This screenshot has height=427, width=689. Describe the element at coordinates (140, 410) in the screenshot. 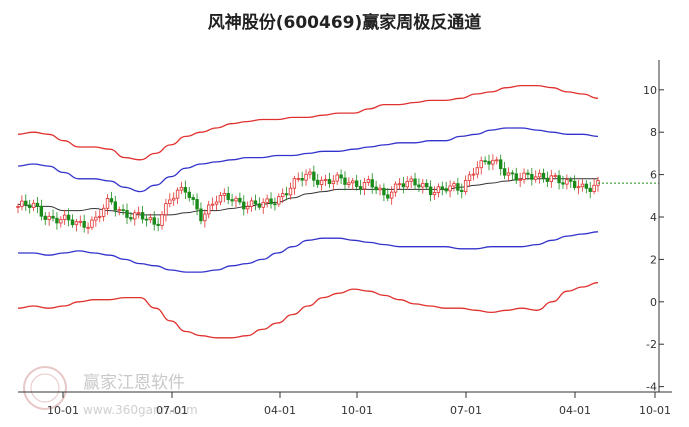

I see `watermark-url: www.360gann.com` at that location.